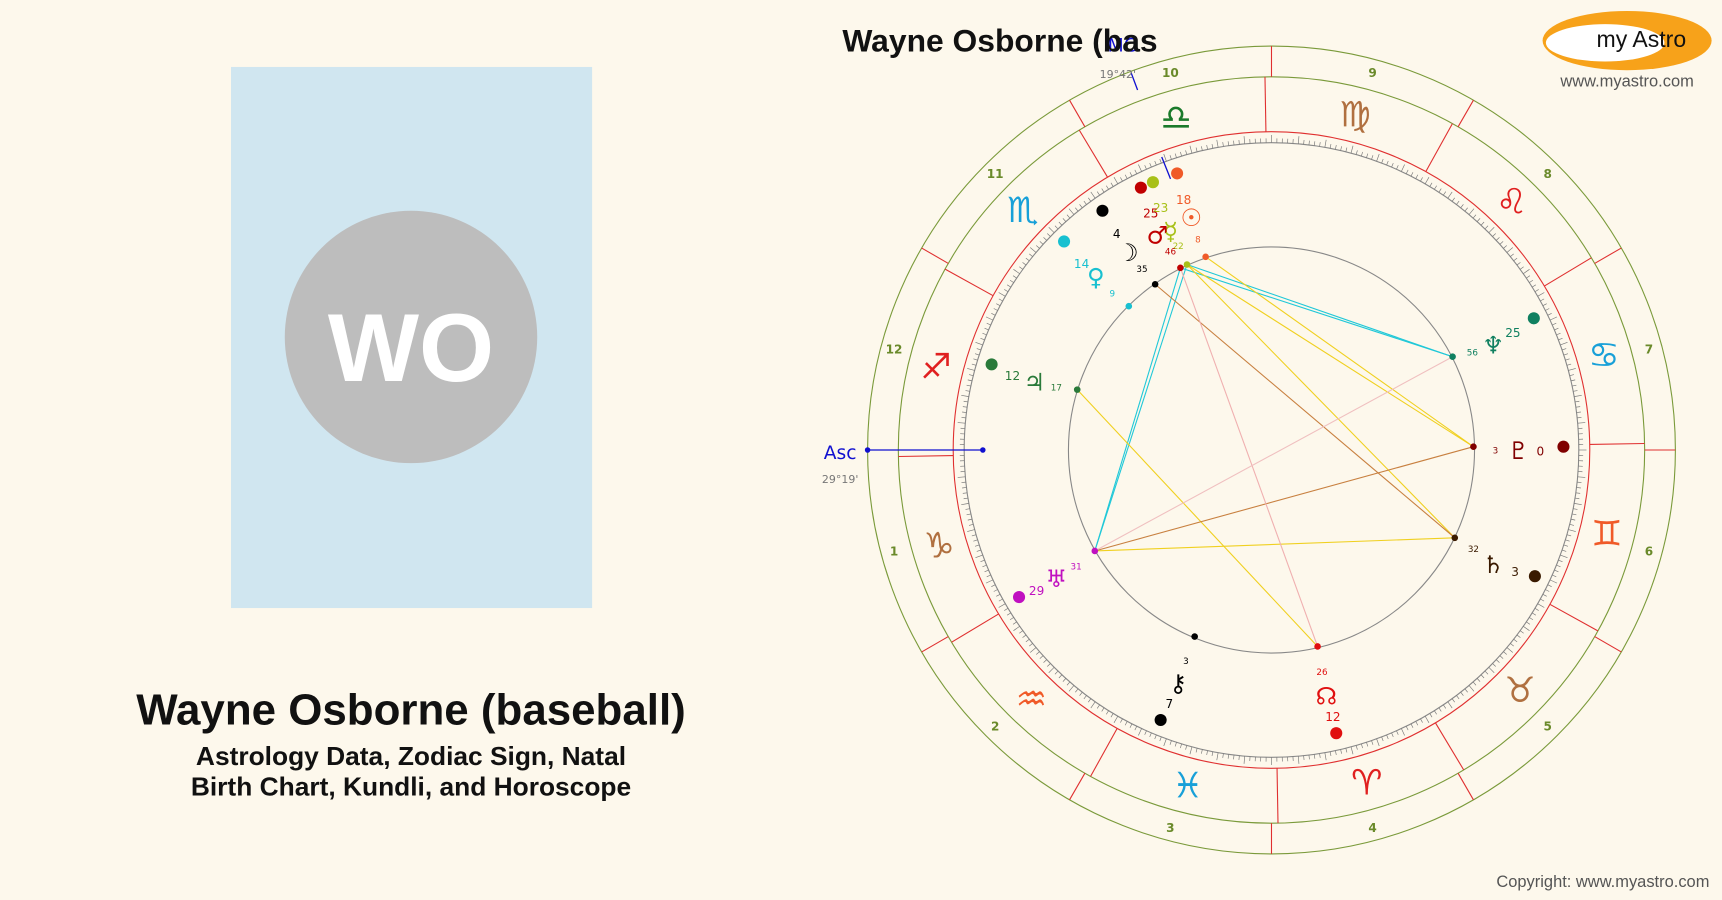 This screenshot has width=1722, height=900. Describe the element at coordinates (1322, 673) in the screenshot. I see `planet-minute: 26` at that location.